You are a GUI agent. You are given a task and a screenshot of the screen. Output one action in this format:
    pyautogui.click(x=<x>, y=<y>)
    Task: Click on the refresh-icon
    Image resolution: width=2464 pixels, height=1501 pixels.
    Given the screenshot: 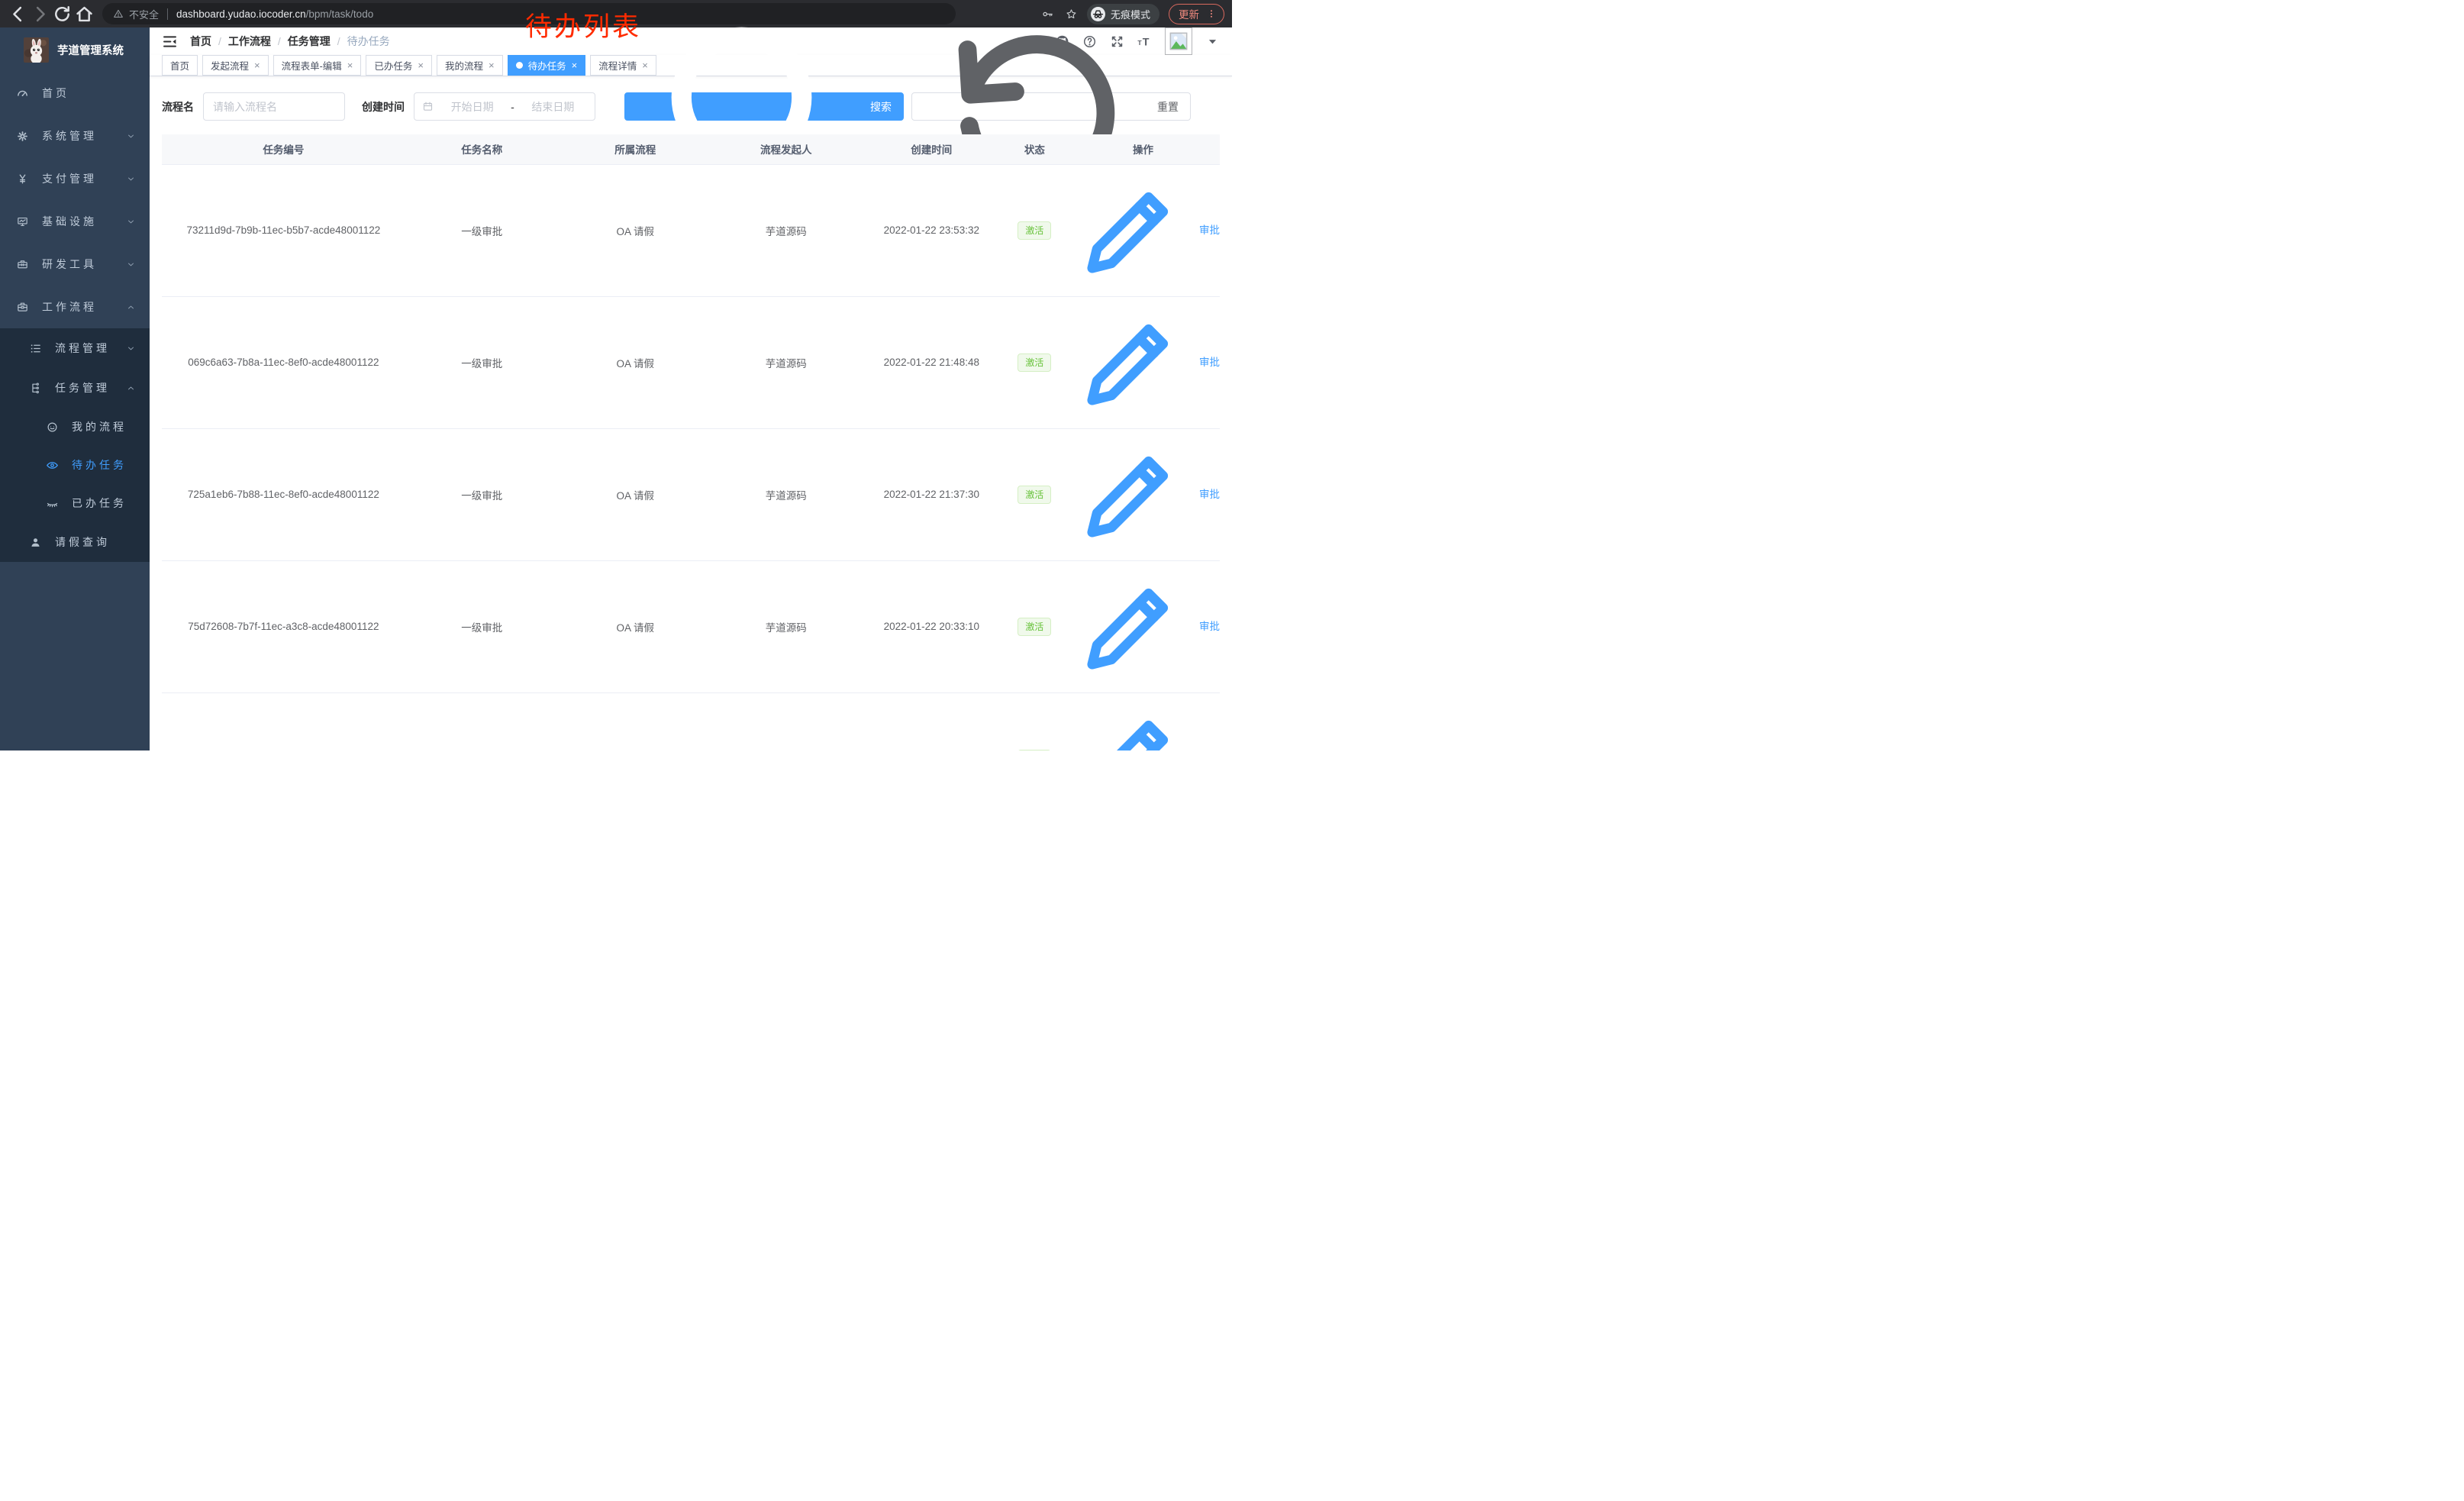 What is the action you would take?
    pyautogui.click(x=63, y=14)
    